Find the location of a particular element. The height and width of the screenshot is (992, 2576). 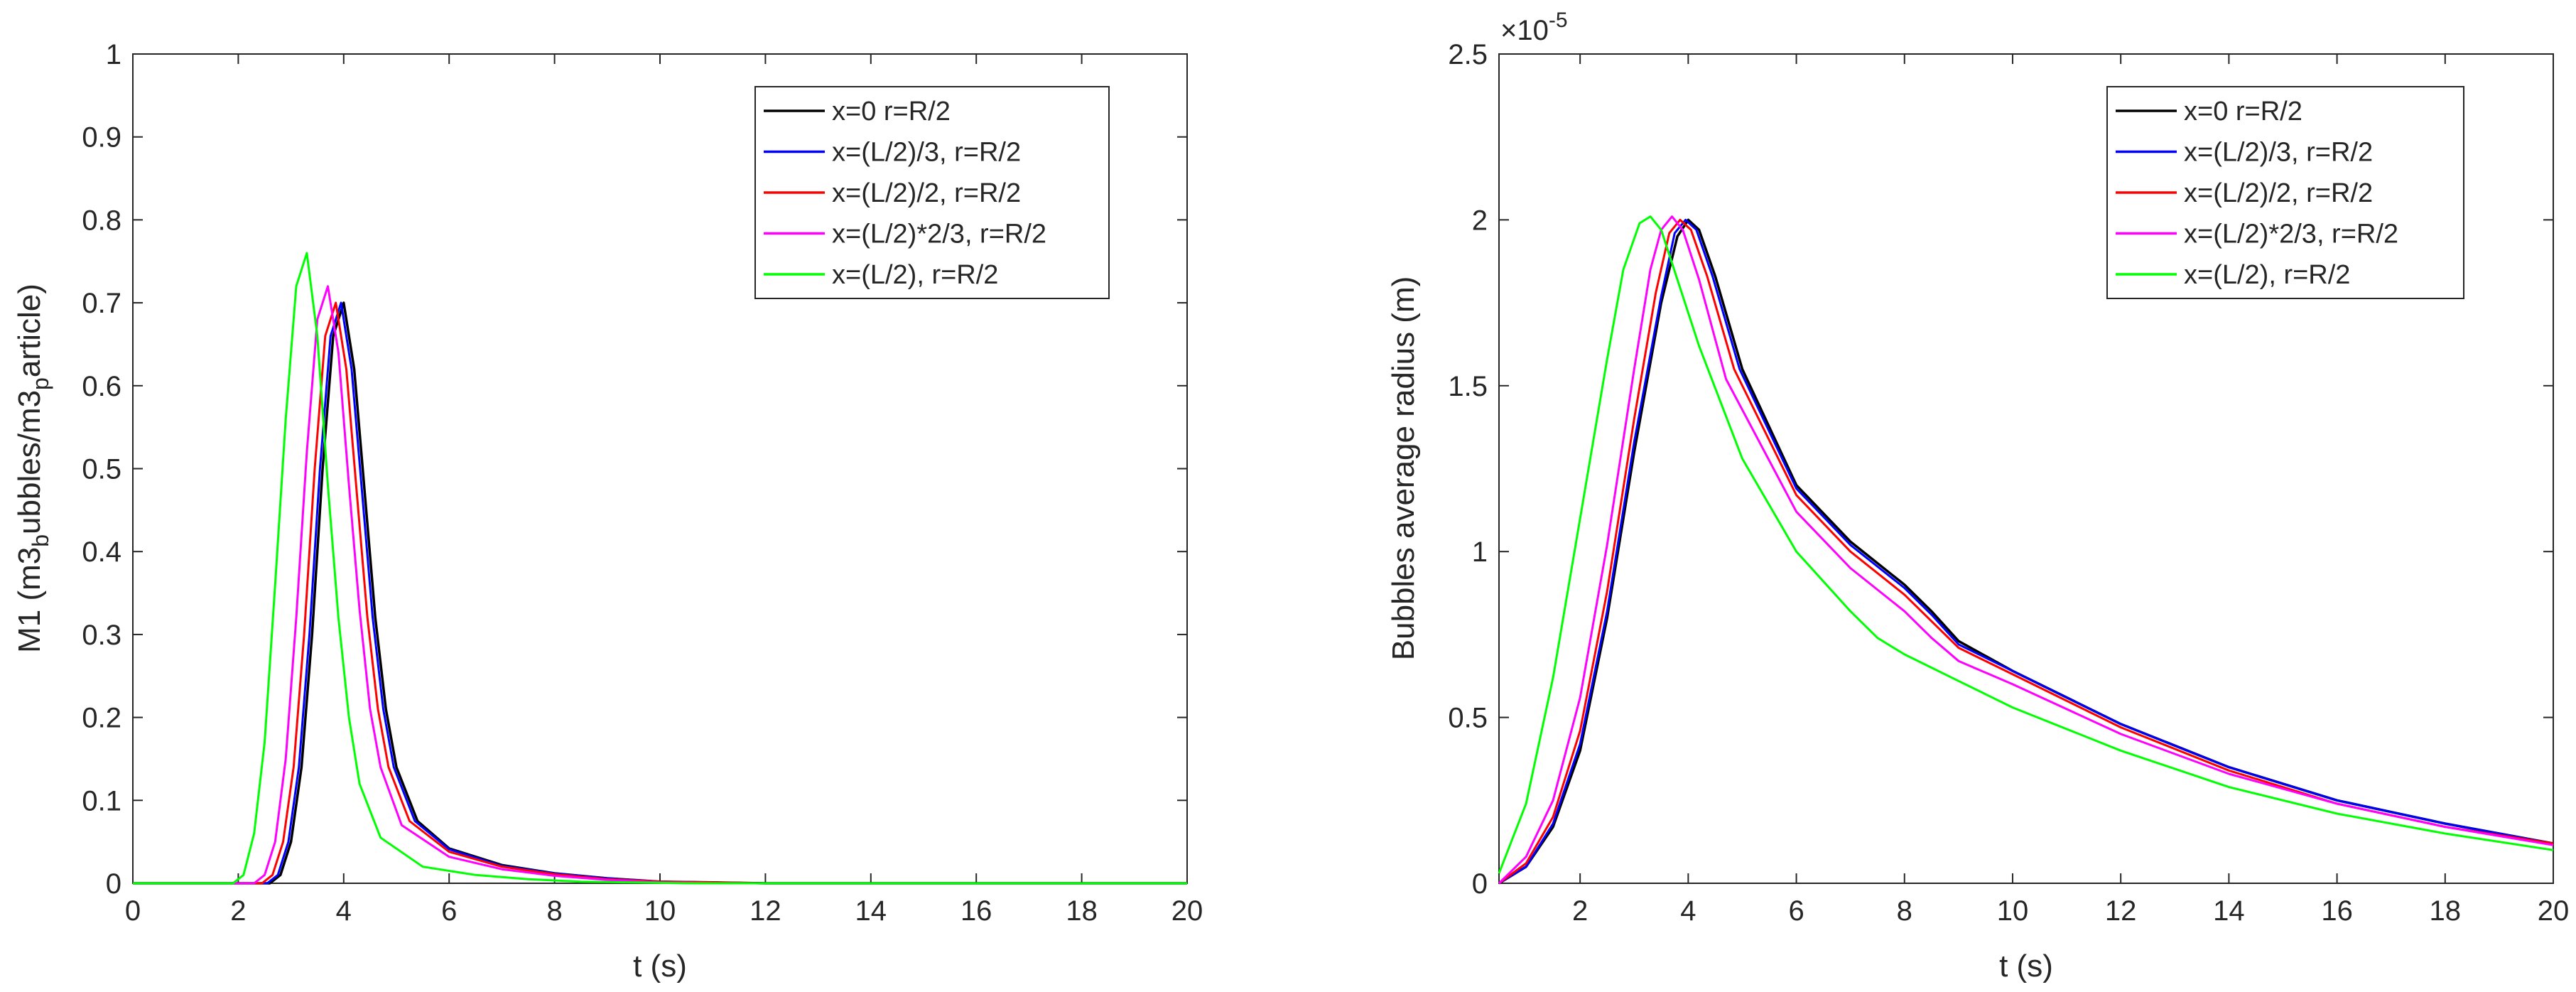

radius-y-tick-label: 1 is located at coordinates (1480, 552).